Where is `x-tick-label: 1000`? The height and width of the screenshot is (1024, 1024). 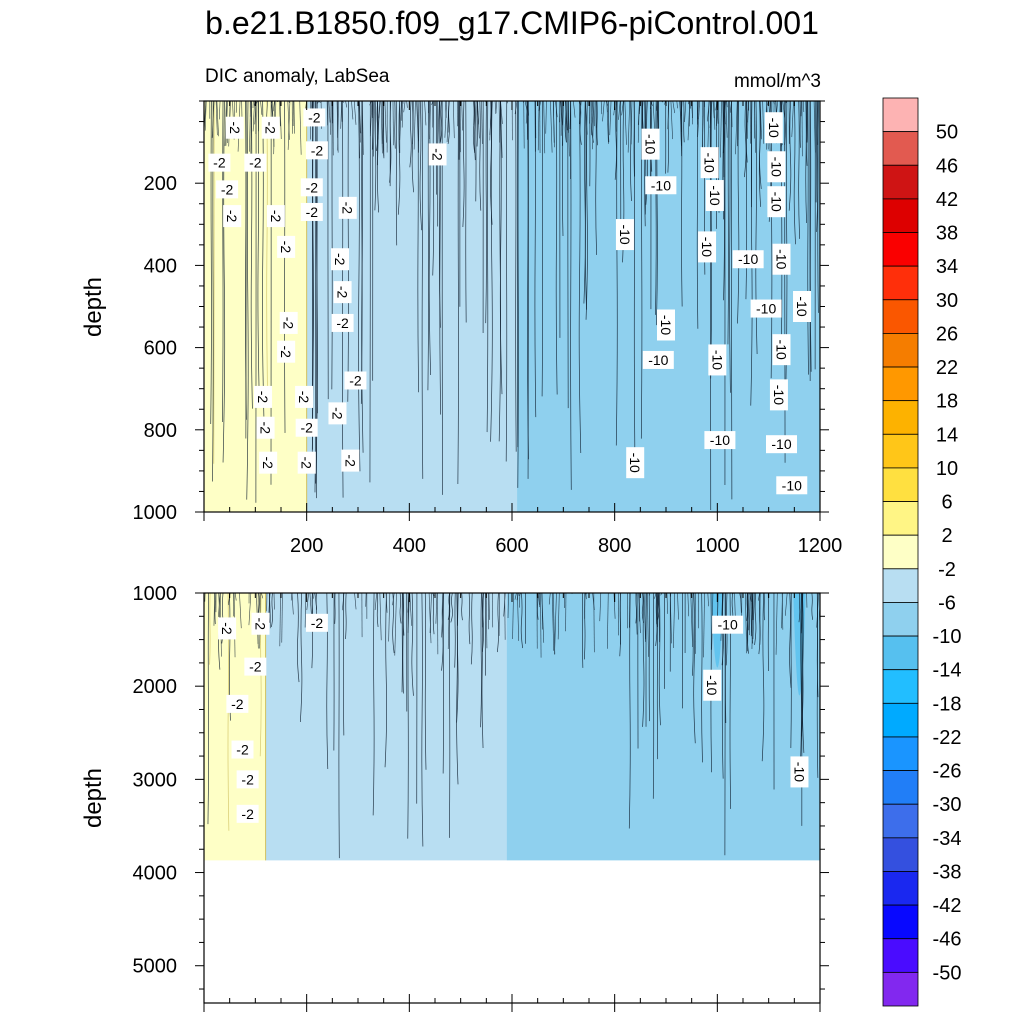
x-tick-label: 1000 is located at coordinates (717, 546).